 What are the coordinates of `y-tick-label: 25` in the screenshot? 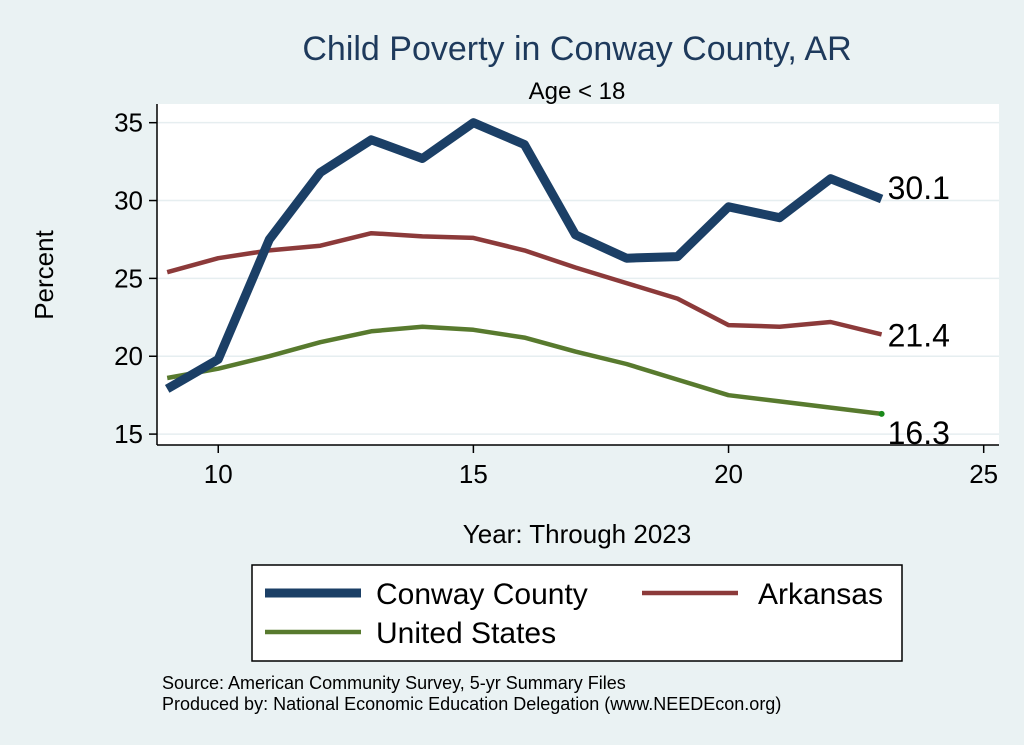 It's located at (128, 278).